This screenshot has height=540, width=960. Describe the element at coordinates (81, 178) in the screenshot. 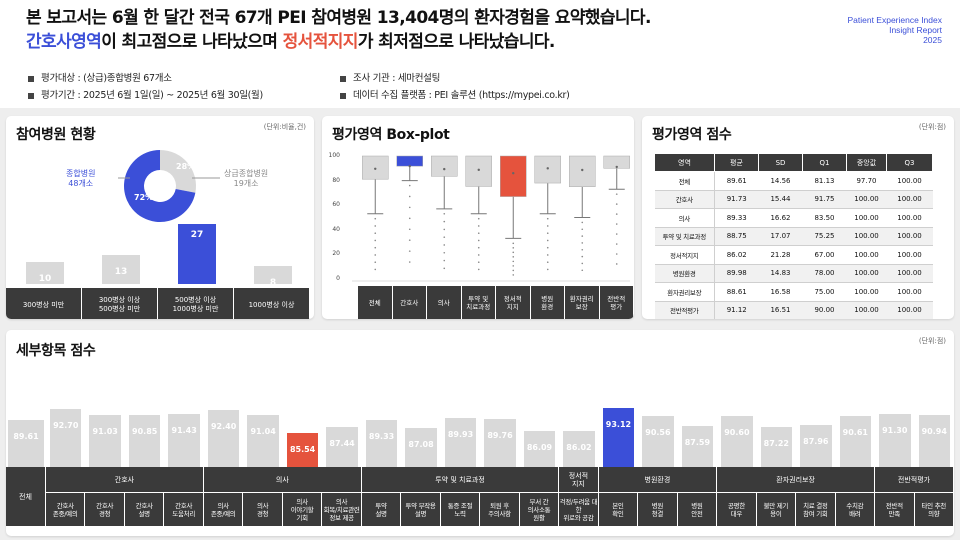

I see `general-hospital-label: 종합병원 48개소` at that location.